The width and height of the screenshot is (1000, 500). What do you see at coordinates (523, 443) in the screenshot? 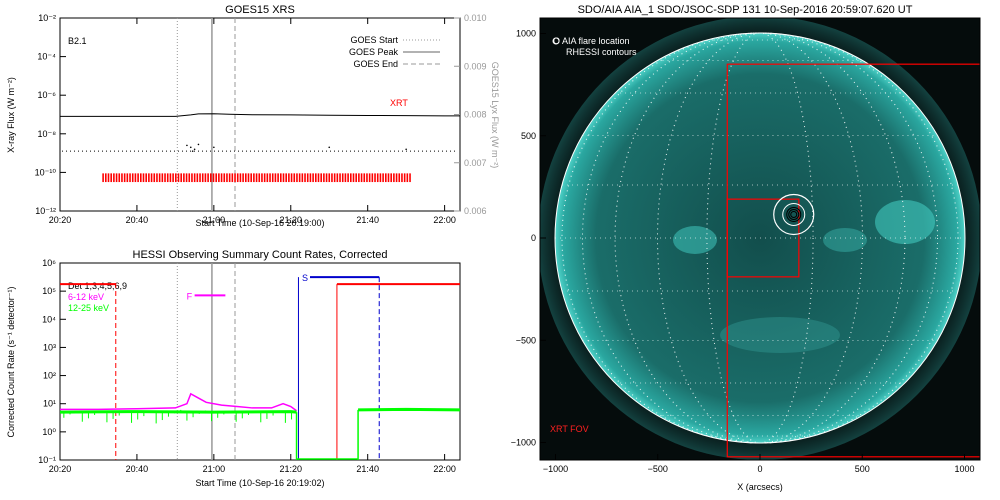
I see `aia-y-tick-label: −1000` at bounding box center [523, 443].